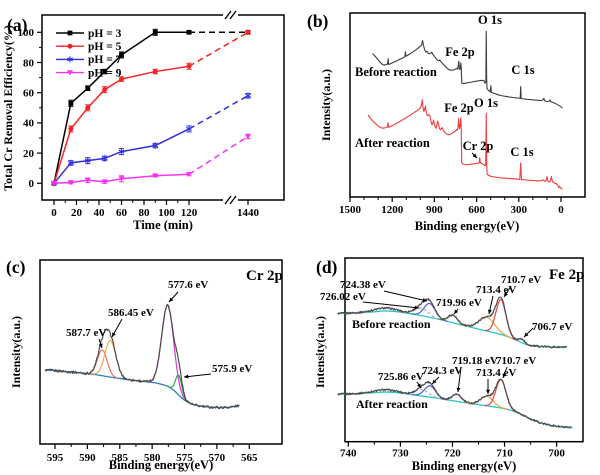  What do you see at coordinates (105, 60) in the screenshot?
I see `legend-label: pH = 7` at bounding box center [105, 60].